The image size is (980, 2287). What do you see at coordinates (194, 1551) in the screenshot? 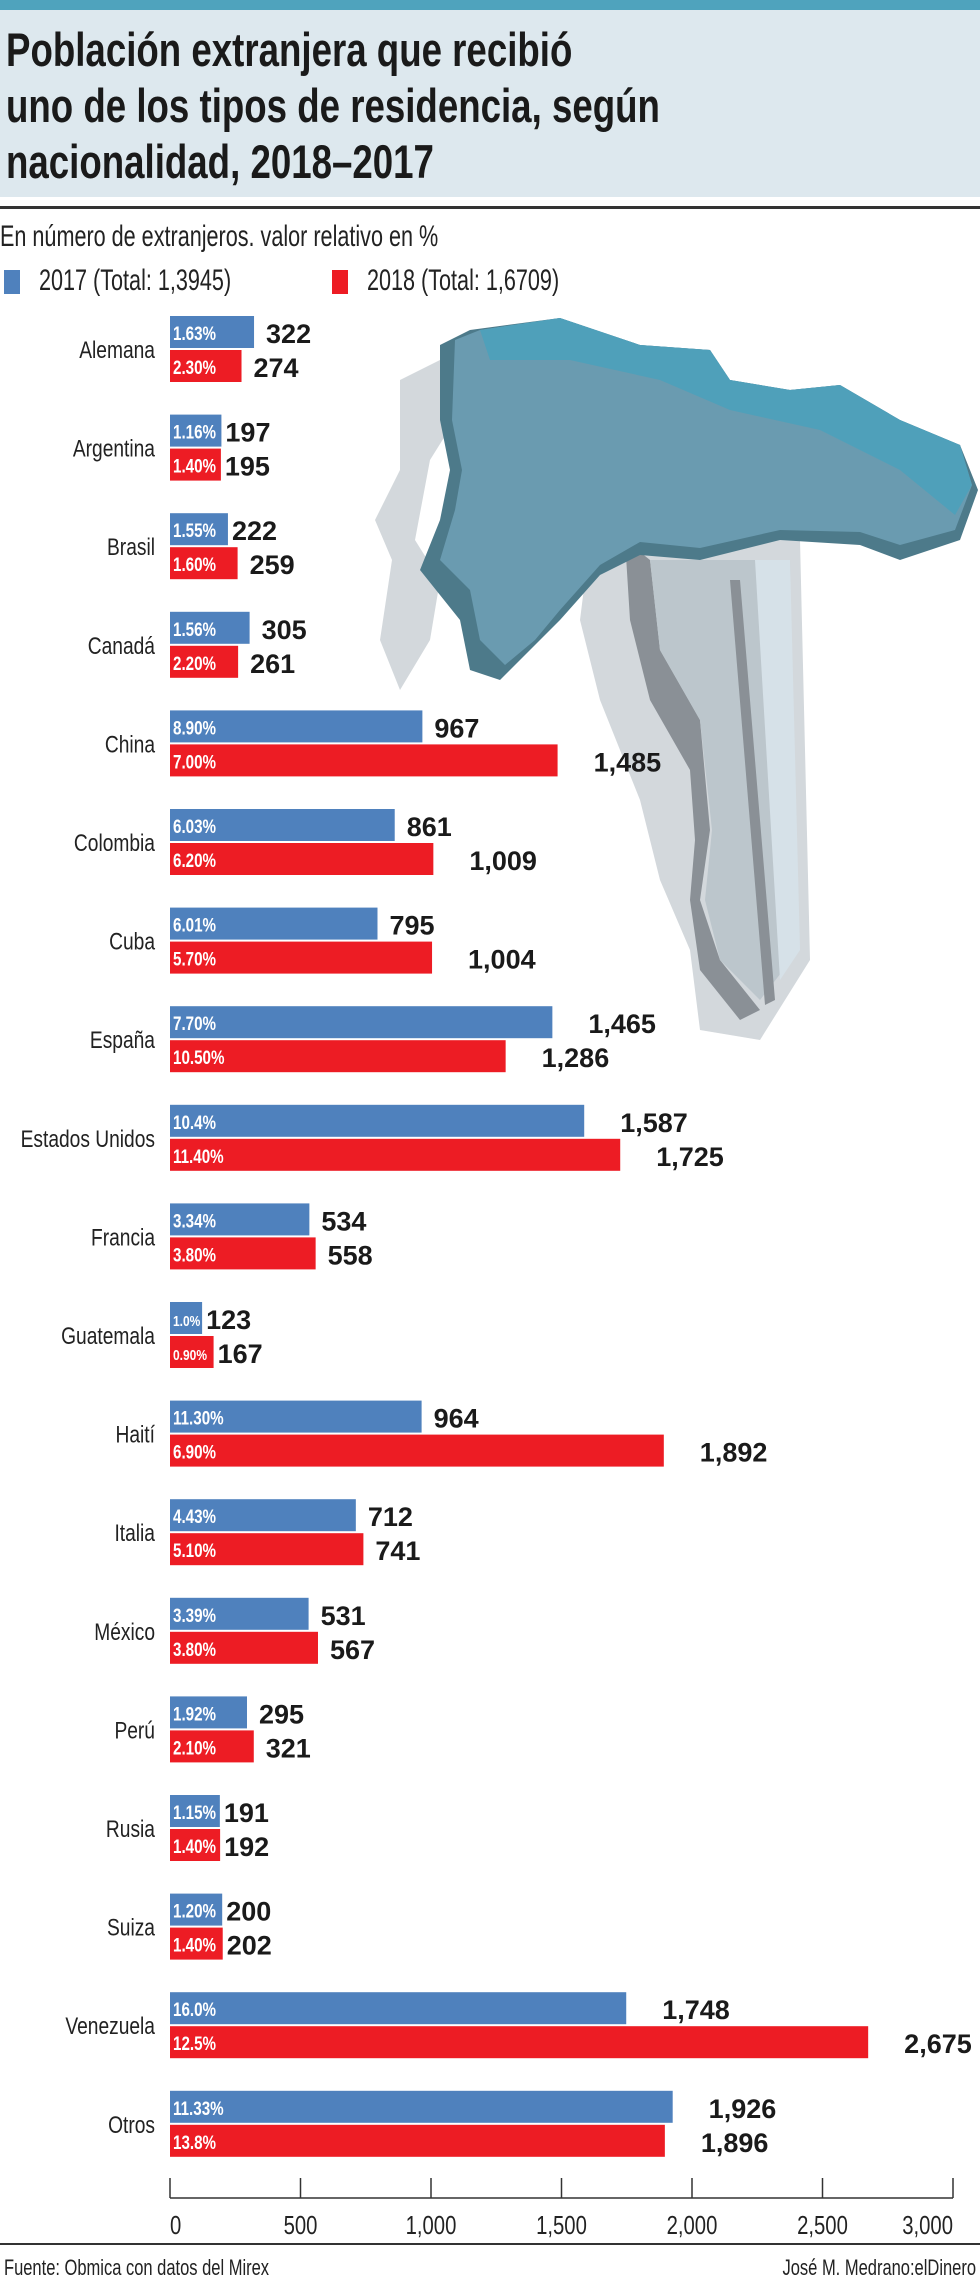
I see `percent-label: 5.10%` at bounding box center [194, 1551].